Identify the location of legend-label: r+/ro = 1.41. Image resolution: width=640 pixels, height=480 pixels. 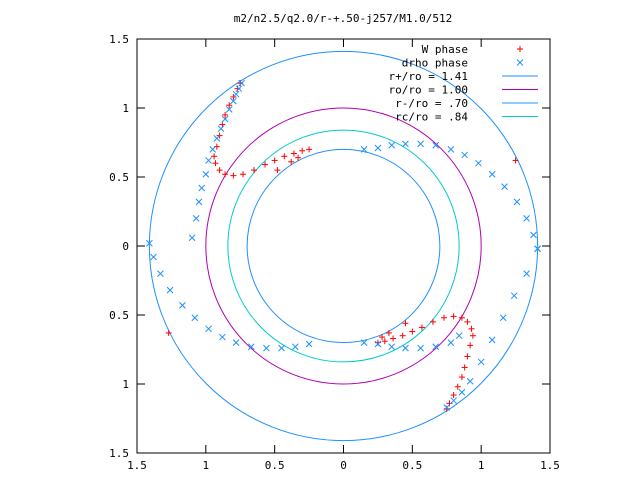
(428, 76).